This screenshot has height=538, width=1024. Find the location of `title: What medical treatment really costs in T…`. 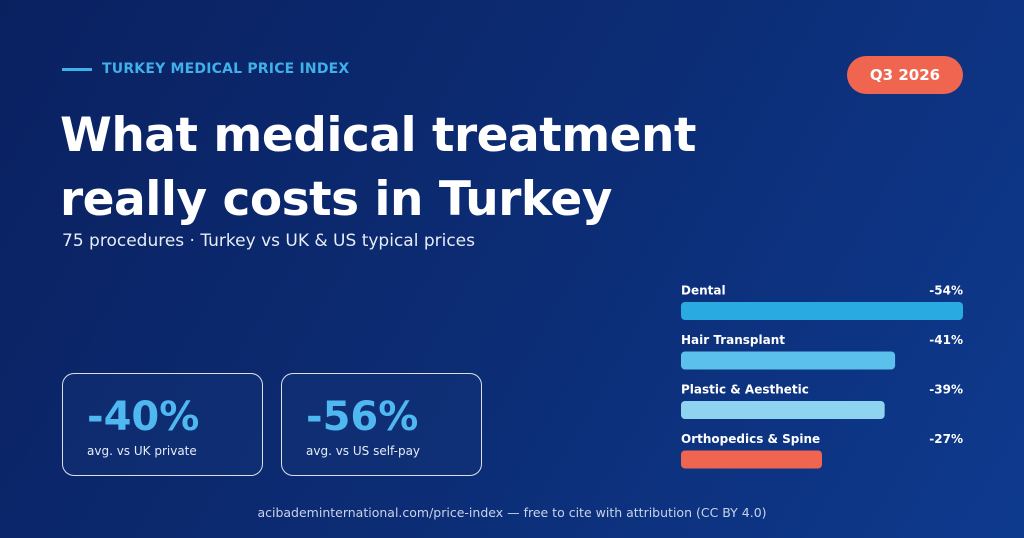

title: What medical treatment really costs in T… is located at coordinates (378, 168).